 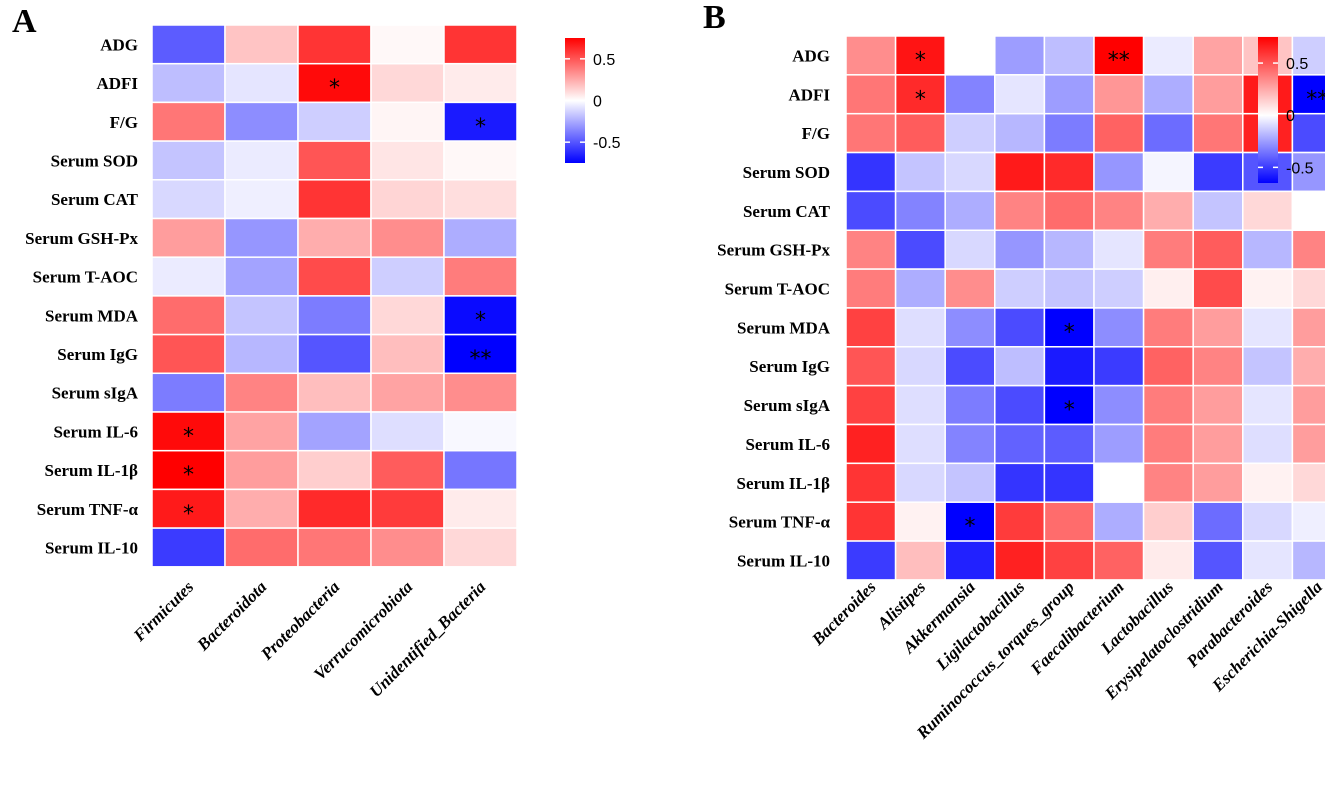 What do you see at coordinates (809, 94) in the screenshot?
I see `row-label: ADFI` at bounding box center [809, 94].